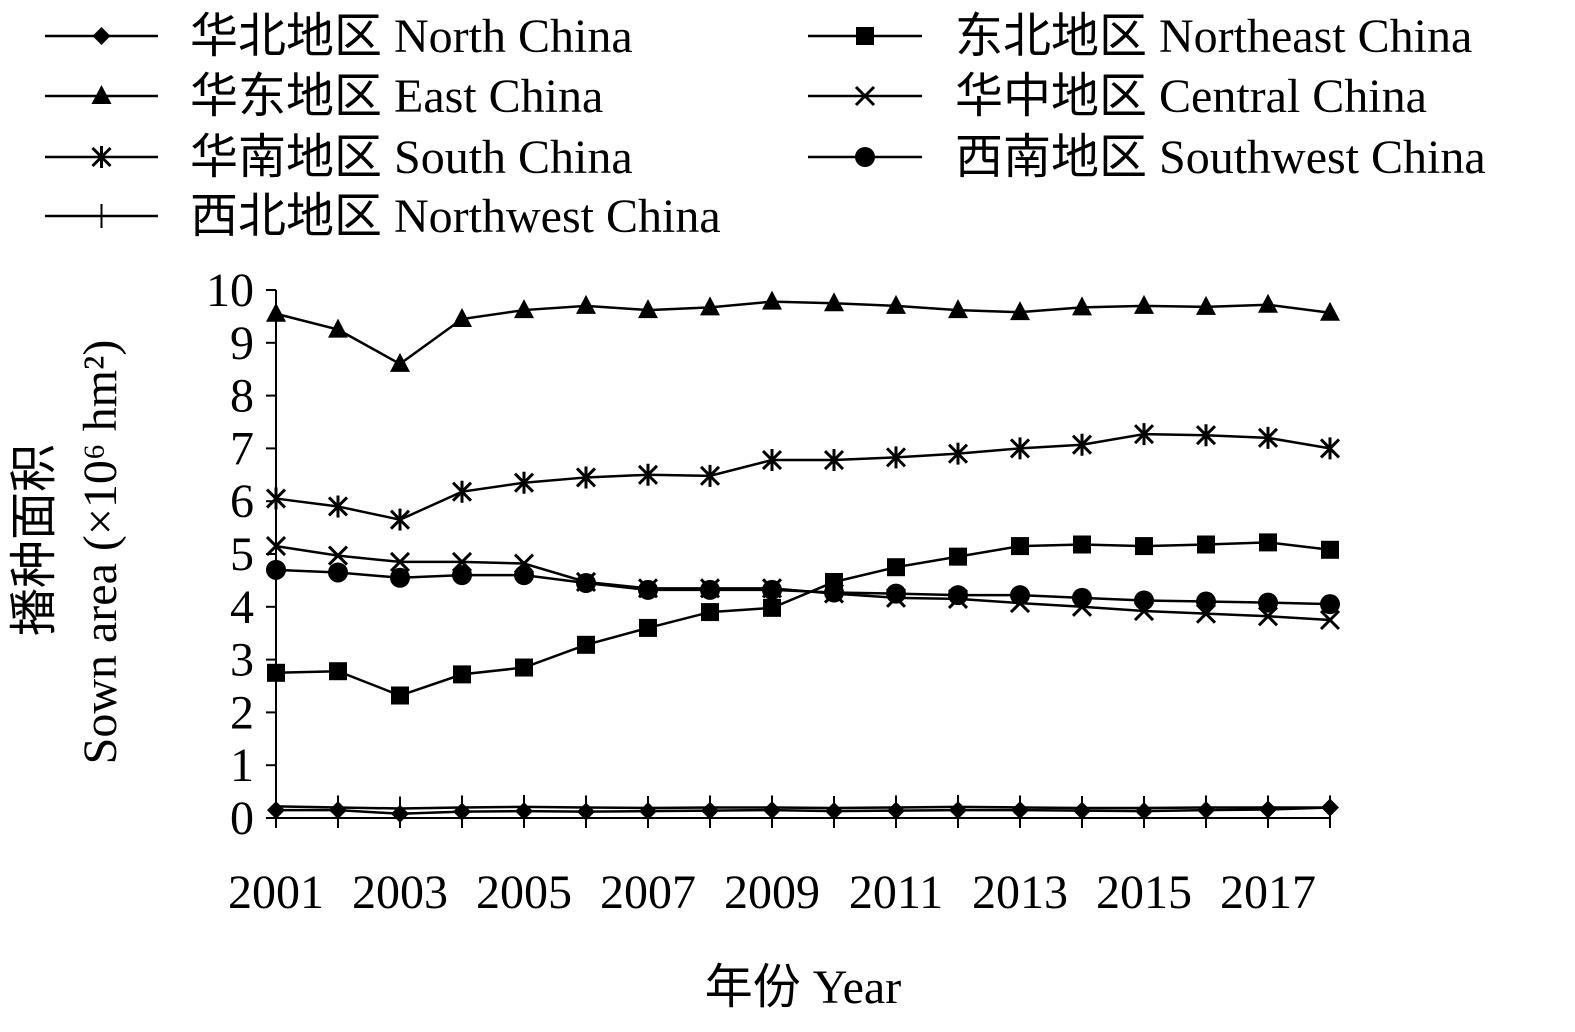 The image size is (1575, 1032). I want to click on series-triangle, so click(803, 331).